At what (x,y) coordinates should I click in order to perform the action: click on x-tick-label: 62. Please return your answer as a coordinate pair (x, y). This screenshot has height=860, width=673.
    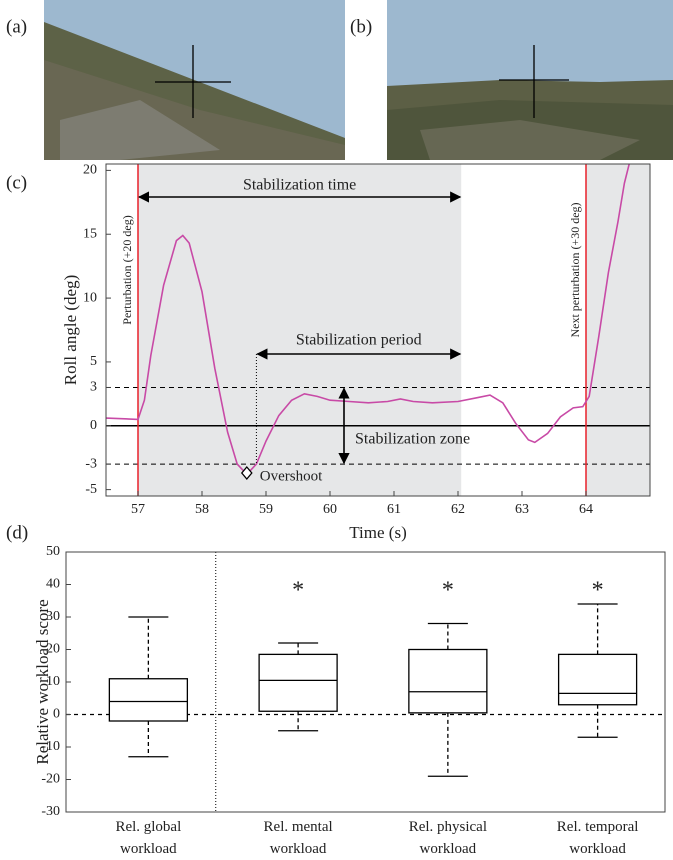
    Looking at the image, I should click on (458, 509).